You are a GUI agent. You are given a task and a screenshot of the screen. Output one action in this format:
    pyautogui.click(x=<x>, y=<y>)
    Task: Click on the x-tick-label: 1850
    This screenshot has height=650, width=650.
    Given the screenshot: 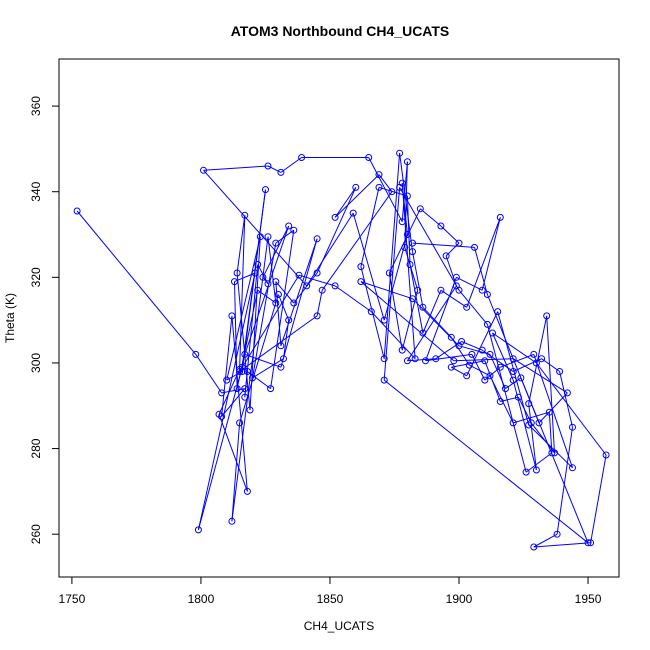 What is the action you would take?
    pyautogui.click(x=330, y=599)
    